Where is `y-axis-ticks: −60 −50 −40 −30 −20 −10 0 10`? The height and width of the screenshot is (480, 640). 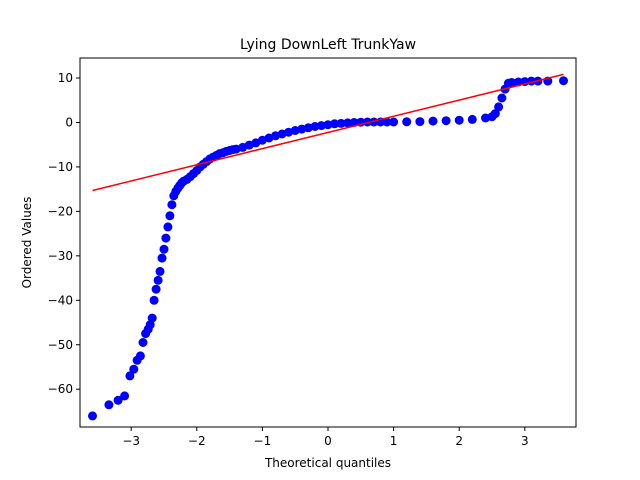
y-axis-ticks: −60 −50 −40 −30 −20 −10 0 10 is located at coordinates (64, 233).